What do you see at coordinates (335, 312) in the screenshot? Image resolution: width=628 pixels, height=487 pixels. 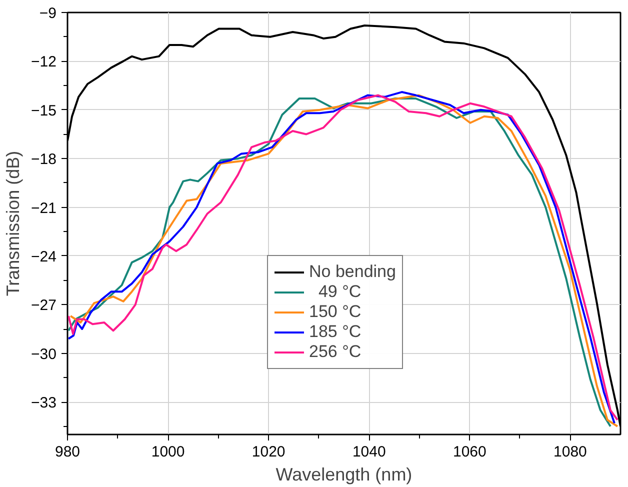 I see `legend-label: 150 °C` at bounding box center [335, 312].